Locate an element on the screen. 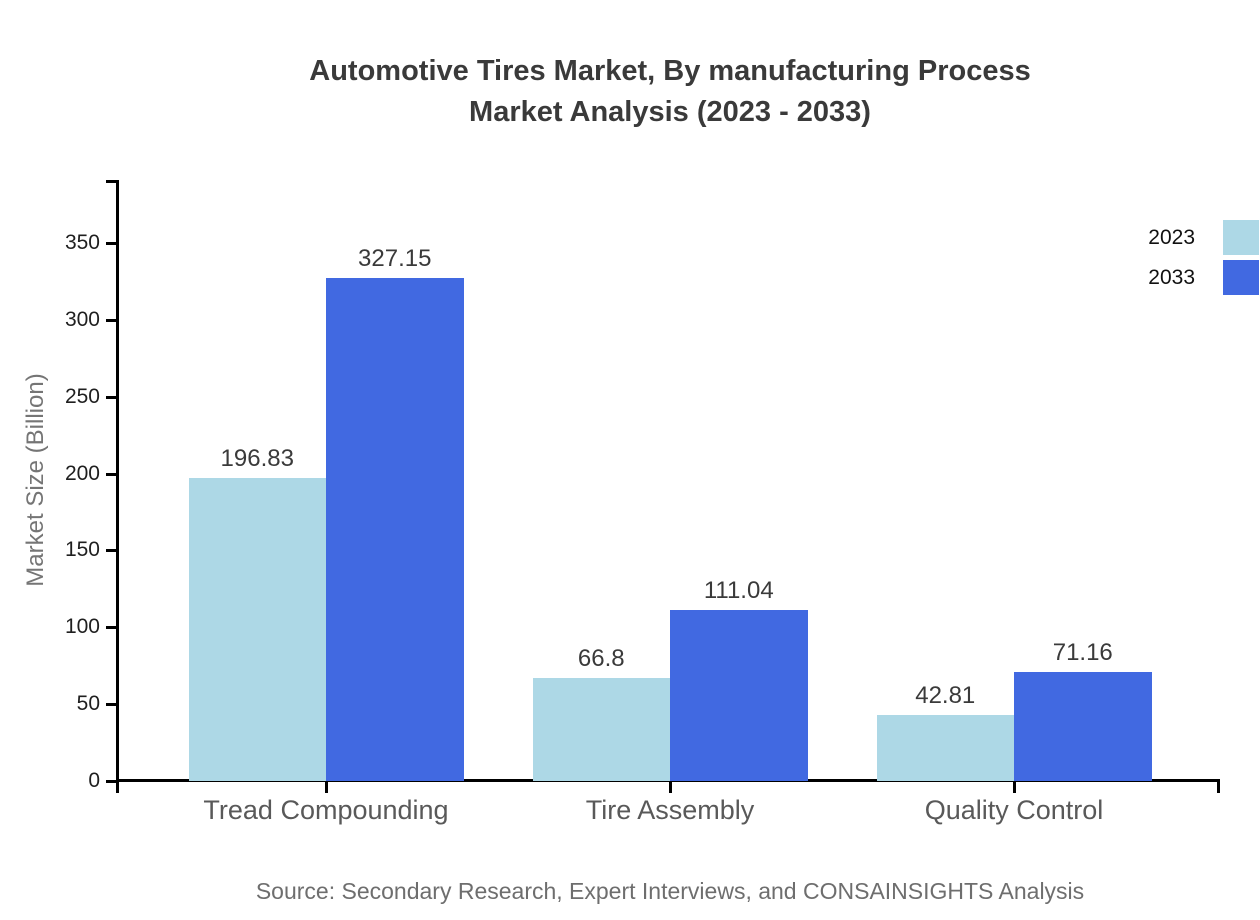  y-tick-label: 300 is located at coordinates (82, 319).